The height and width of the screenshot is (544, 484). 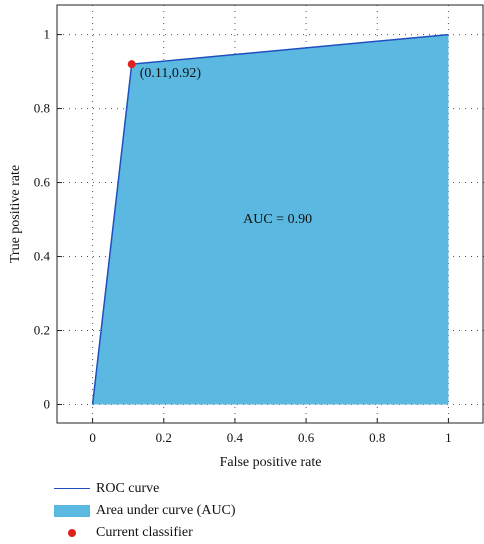 I want to click on x-axis-ticks: 0 0.2 0.4 0.6 0.8 1, so click(x=270, y=431).